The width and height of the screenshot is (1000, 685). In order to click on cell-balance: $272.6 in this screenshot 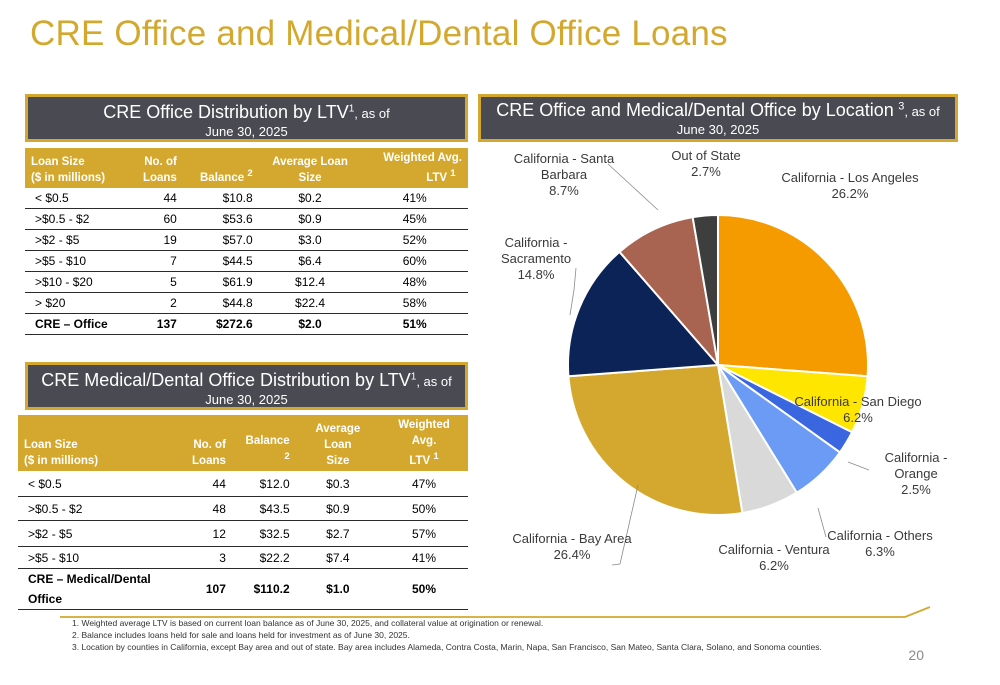, I will do `click(220, 324)`.